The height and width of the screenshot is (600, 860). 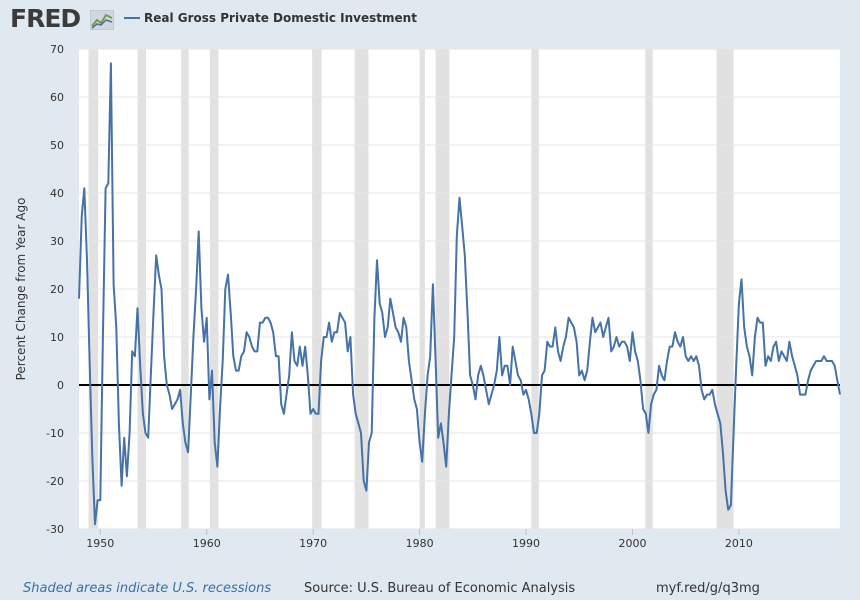 What do you see at coordinates (57, 337) in the screenshot?
I see `y-tick-label: 10` at bounding box center [57, 337].